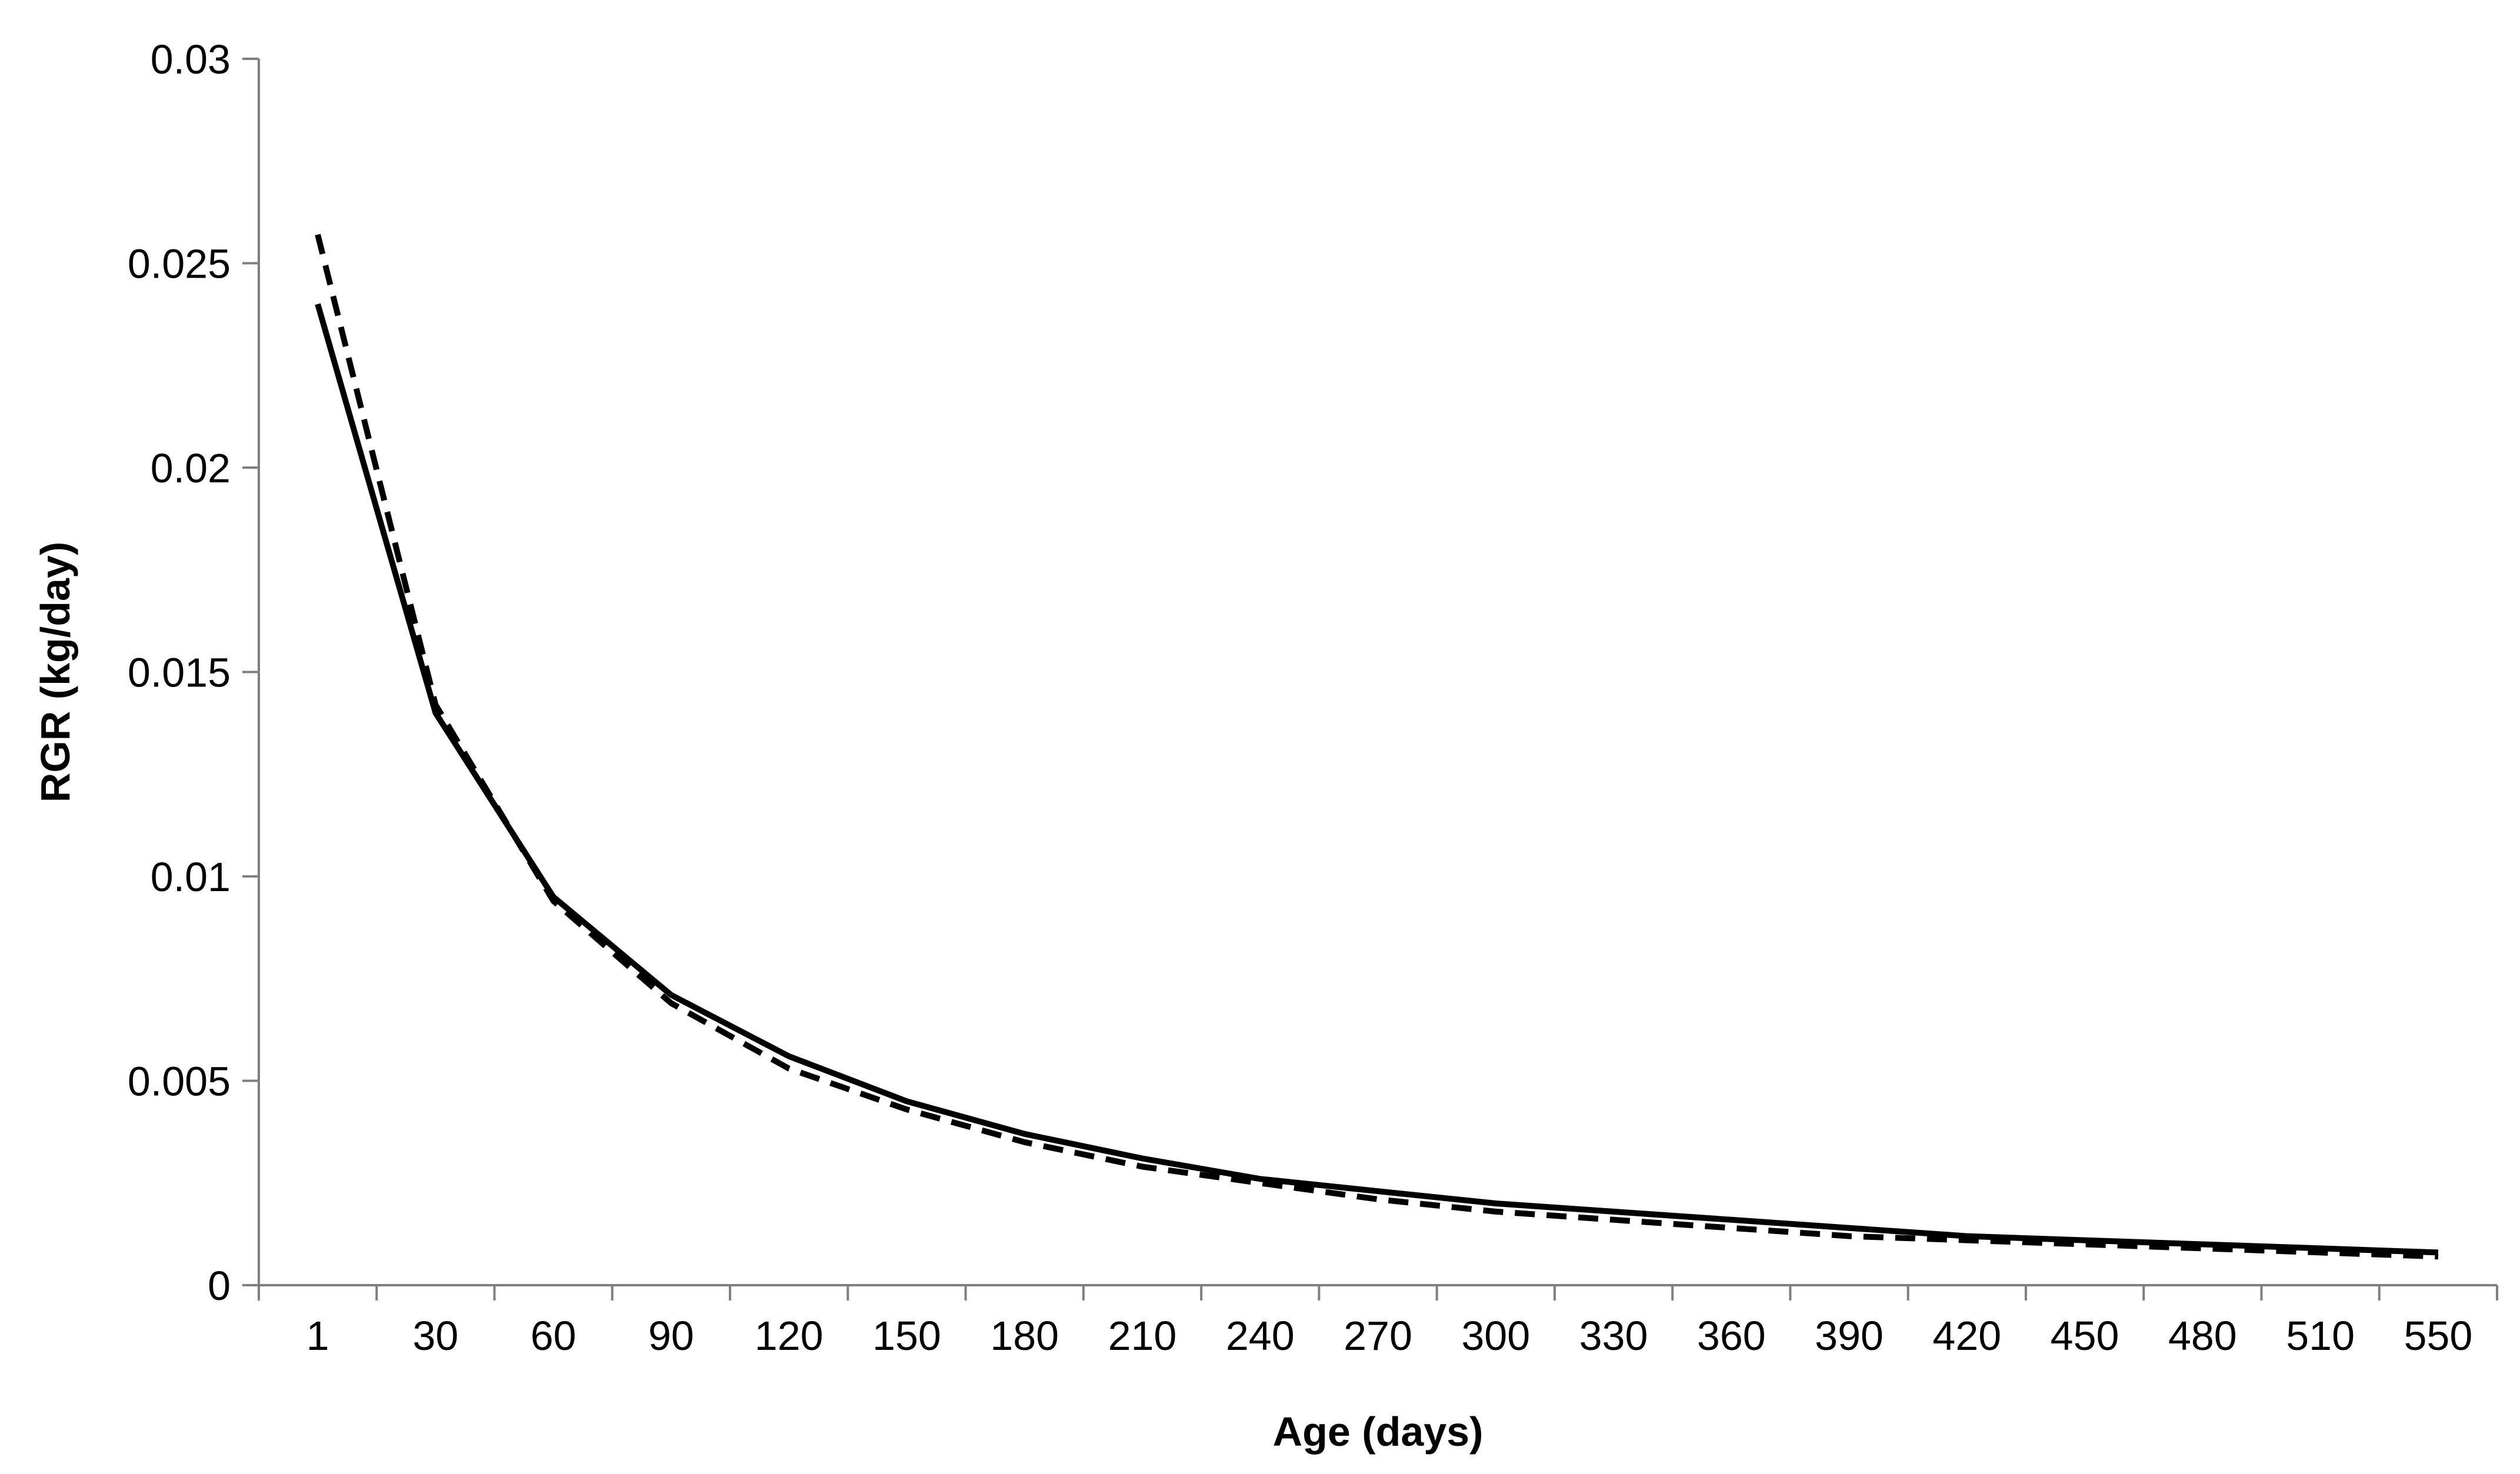  What do you see at coordinates (1378, 1432) in the screenshot?
I see `x-axis-title: Age (days)` at bounding box center [1378, 1432].